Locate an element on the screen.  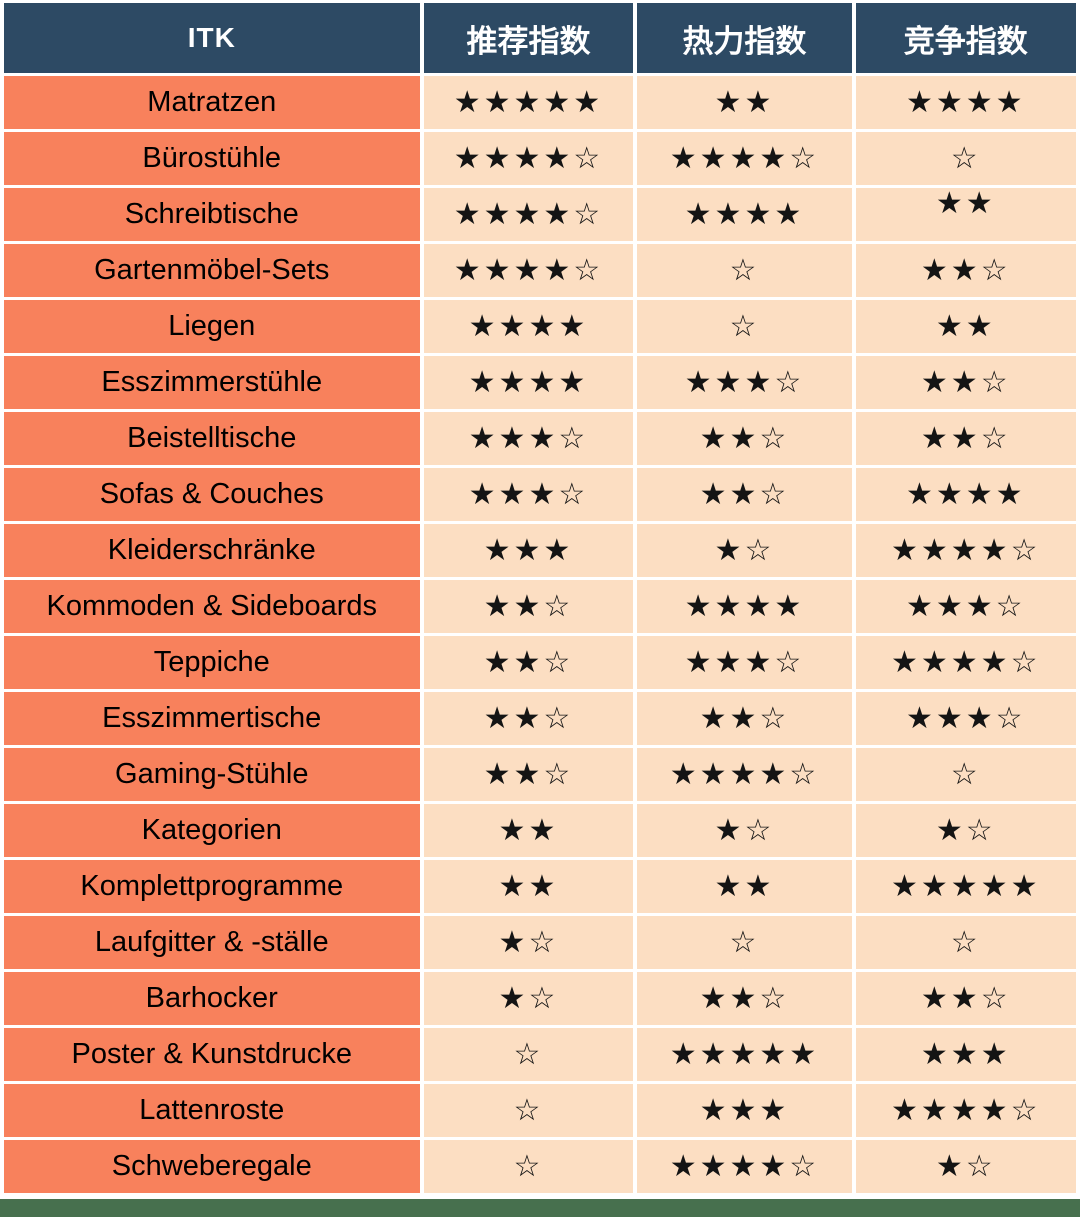
table-header: ITK 推荐指数 热力指数 竞争指数 is located at coordinates (540, 38).